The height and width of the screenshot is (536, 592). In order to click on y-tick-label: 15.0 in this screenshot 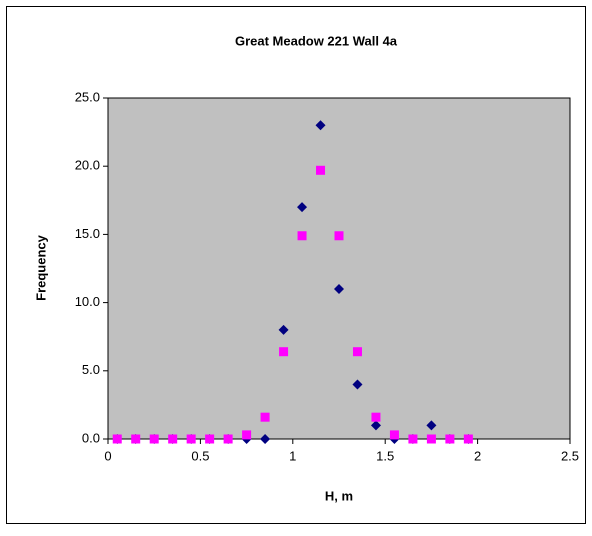, I will do `click(87, 233)`.